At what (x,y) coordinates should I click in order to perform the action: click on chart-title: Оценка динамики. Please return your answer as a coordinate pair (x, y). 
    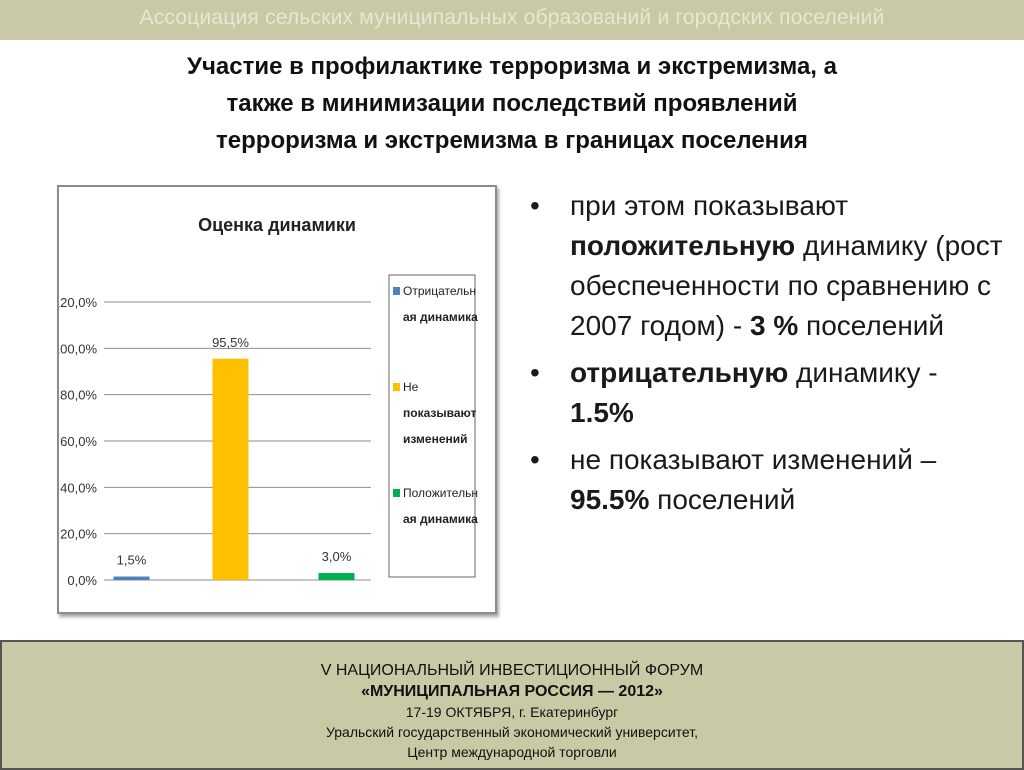
    Looking at the image, I should click on (277, 225).